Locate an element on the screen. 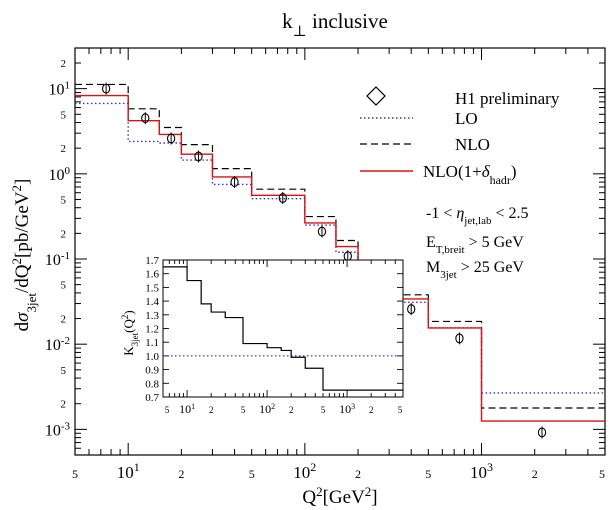 This screenshot has width=610, height=510. legend-label-lo: LO is located at coordinates (466, 118).